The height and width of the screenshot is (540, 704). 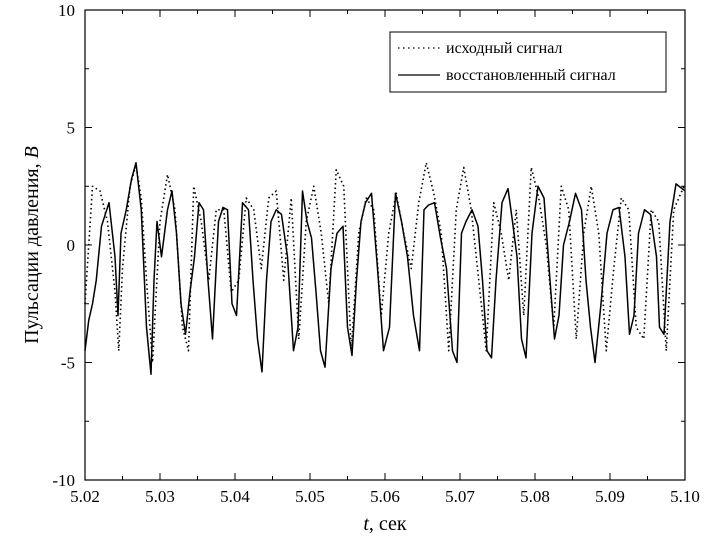 I want to click on y-tick-label: -10, so click(x=63, y=480).